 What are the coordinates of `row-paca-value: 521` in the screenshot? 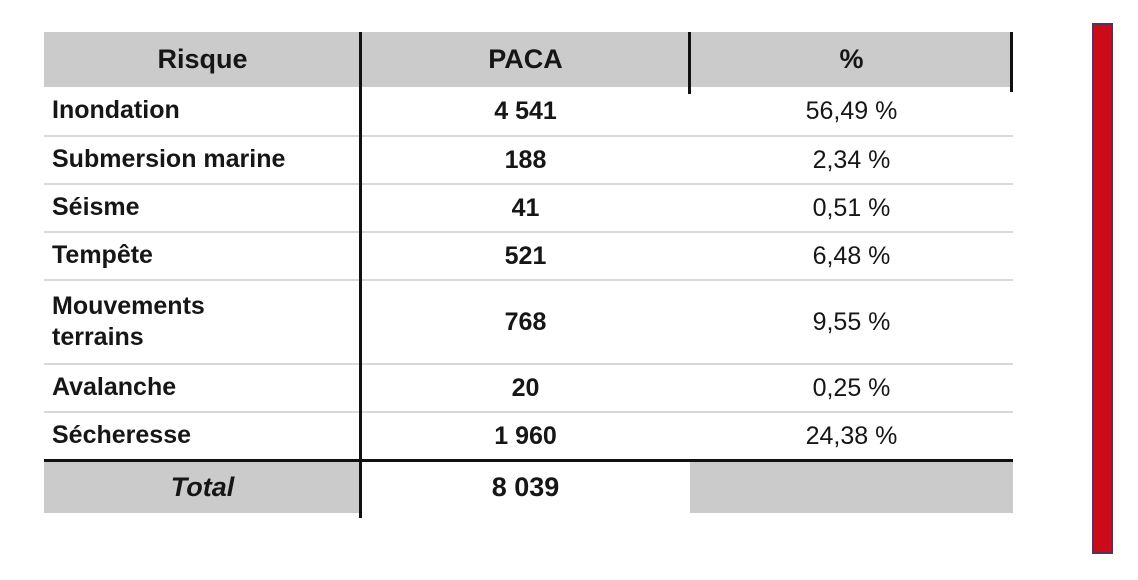 It's located at (525, 255).